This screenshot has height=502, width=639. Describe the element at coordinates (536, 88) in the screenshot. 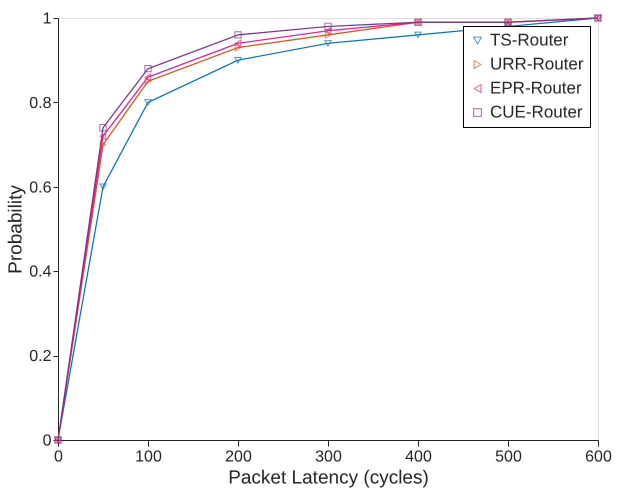

I see `legend-label: EPR-Router` at that location.